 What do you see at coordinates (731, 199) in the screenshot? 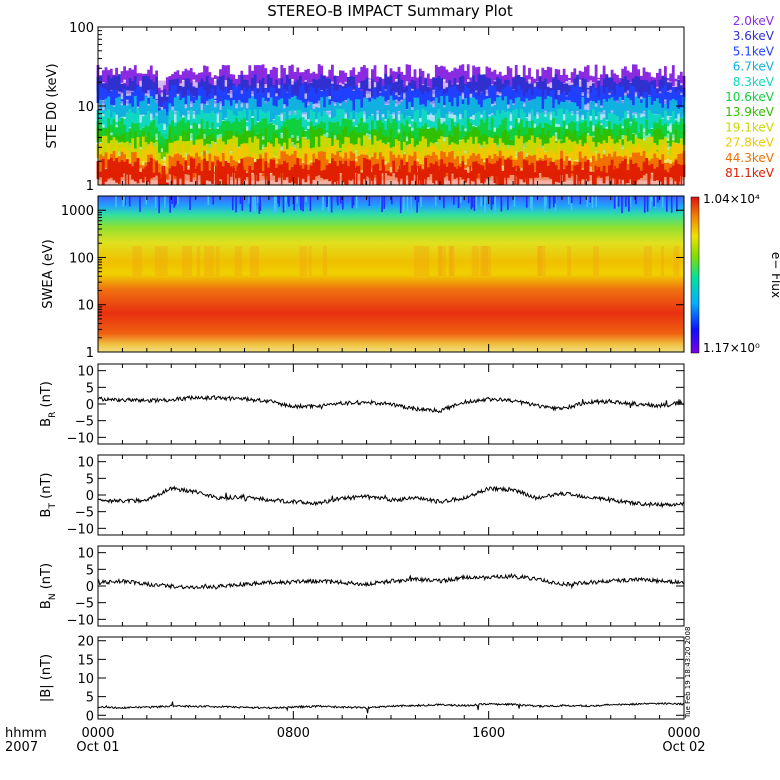
I see `colorbar-max-label: 1.04×10⁴` at bounding box center [731, 199].